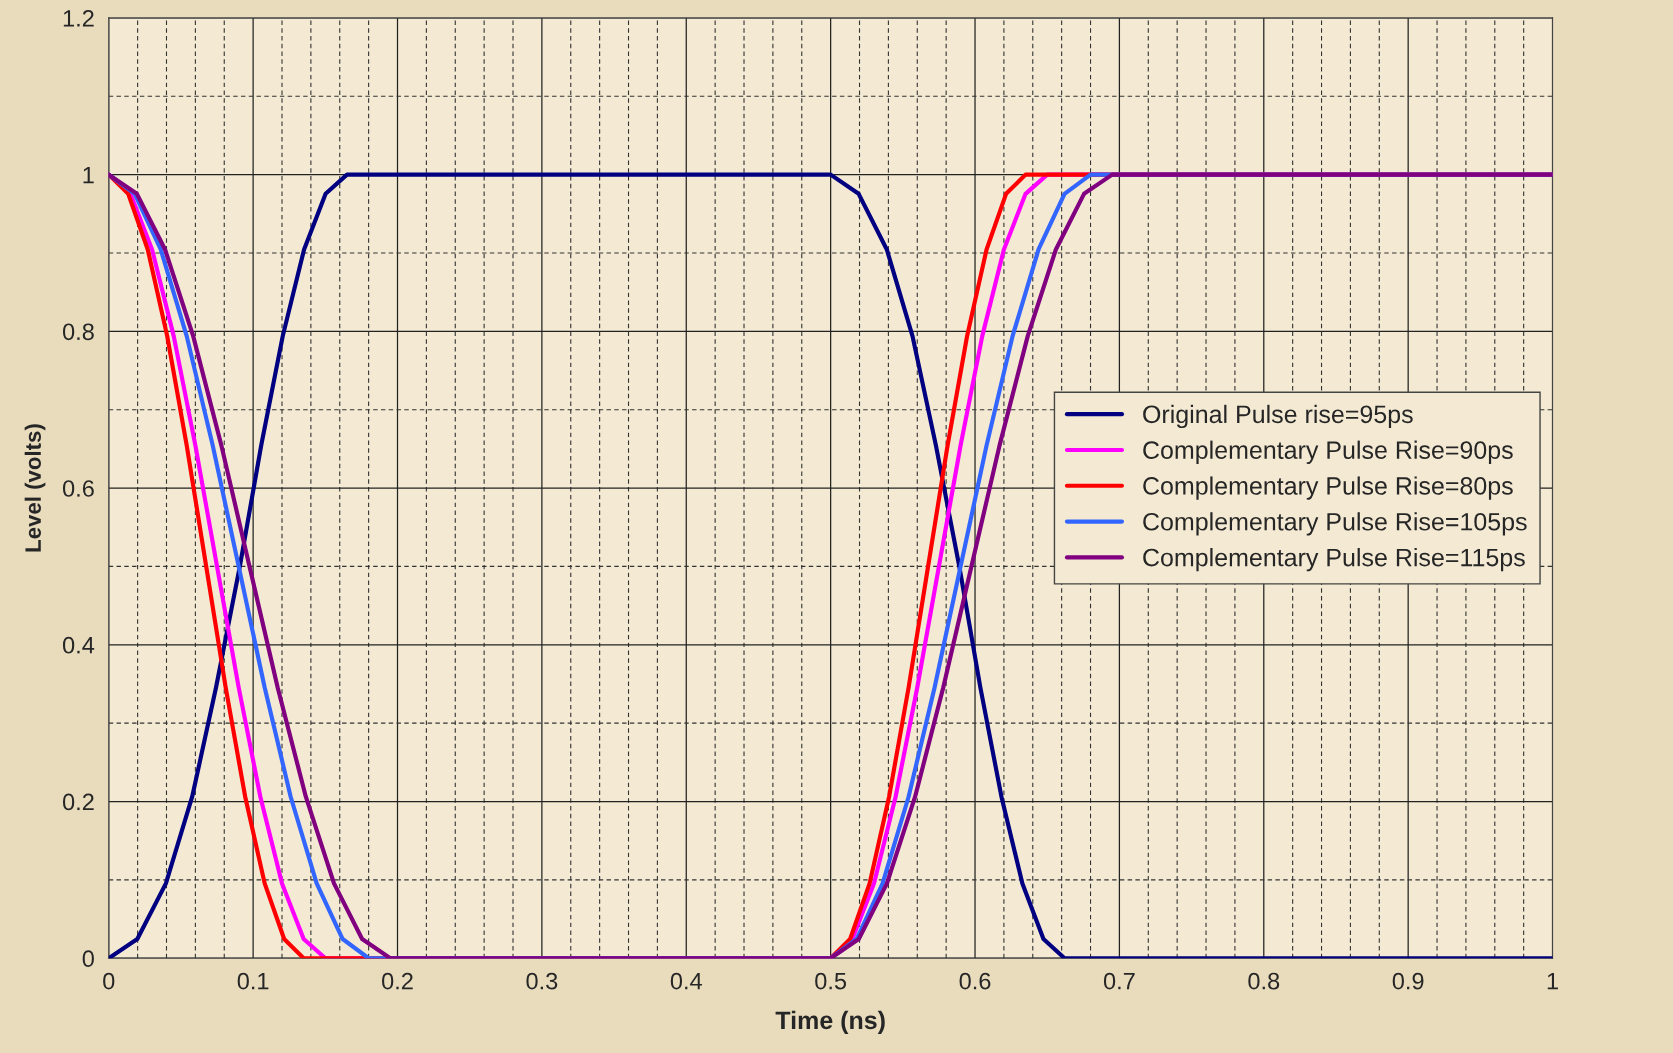 This screenshot has width=1673, height=1053. What do you see at coordinates (1278, 416) in the screenshot?
I see `legend-label: Original Pulse rise=95ps` at bounding box center [1278, 416].